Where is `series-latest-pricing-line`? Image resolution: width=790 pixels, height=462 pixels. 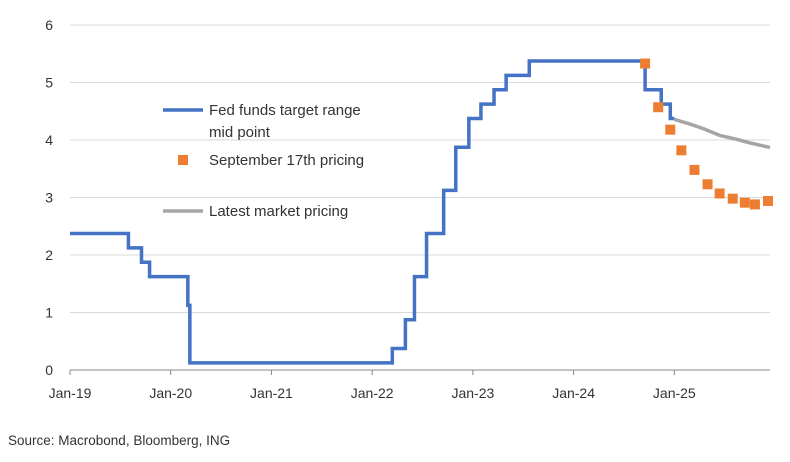
series-latest-pricing-line is located at coordinates (722, 133).